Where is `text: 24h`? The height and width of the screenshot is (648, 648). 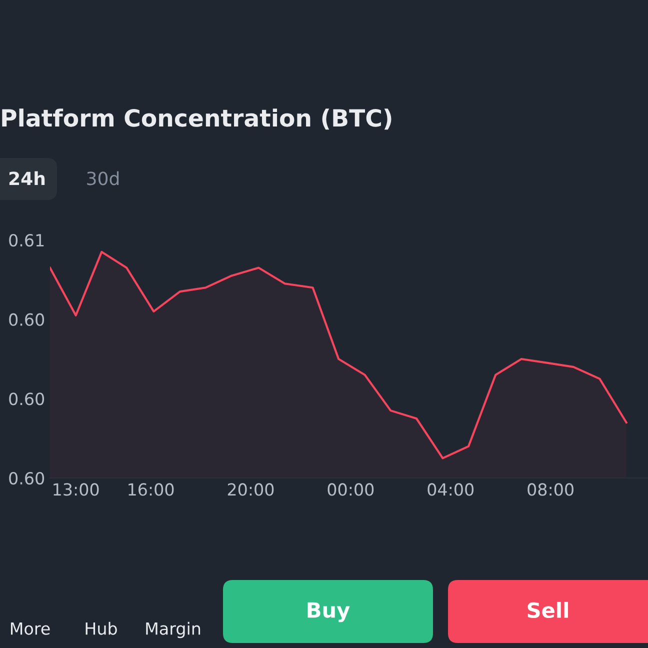 text: 24h is located at coordinates (27, 178).